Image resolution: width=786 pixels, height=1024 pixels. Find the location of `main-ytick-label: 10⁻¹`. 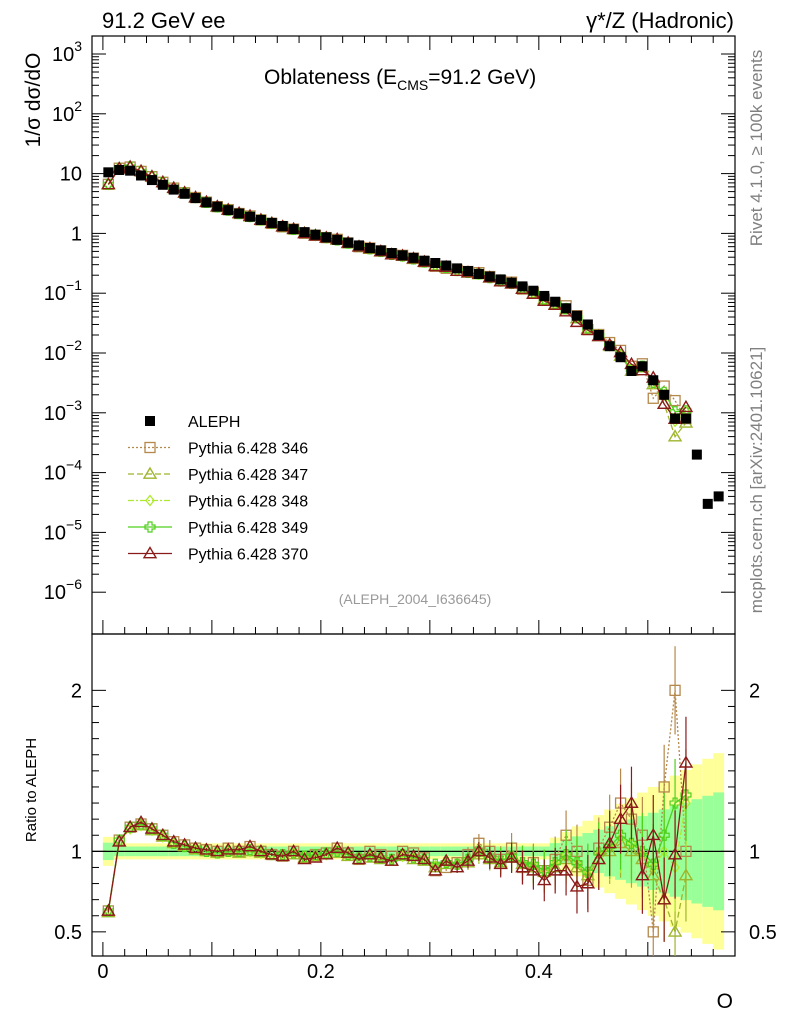

main-ytick-label: 10⁻¹ is located at coordinates (63, 291).